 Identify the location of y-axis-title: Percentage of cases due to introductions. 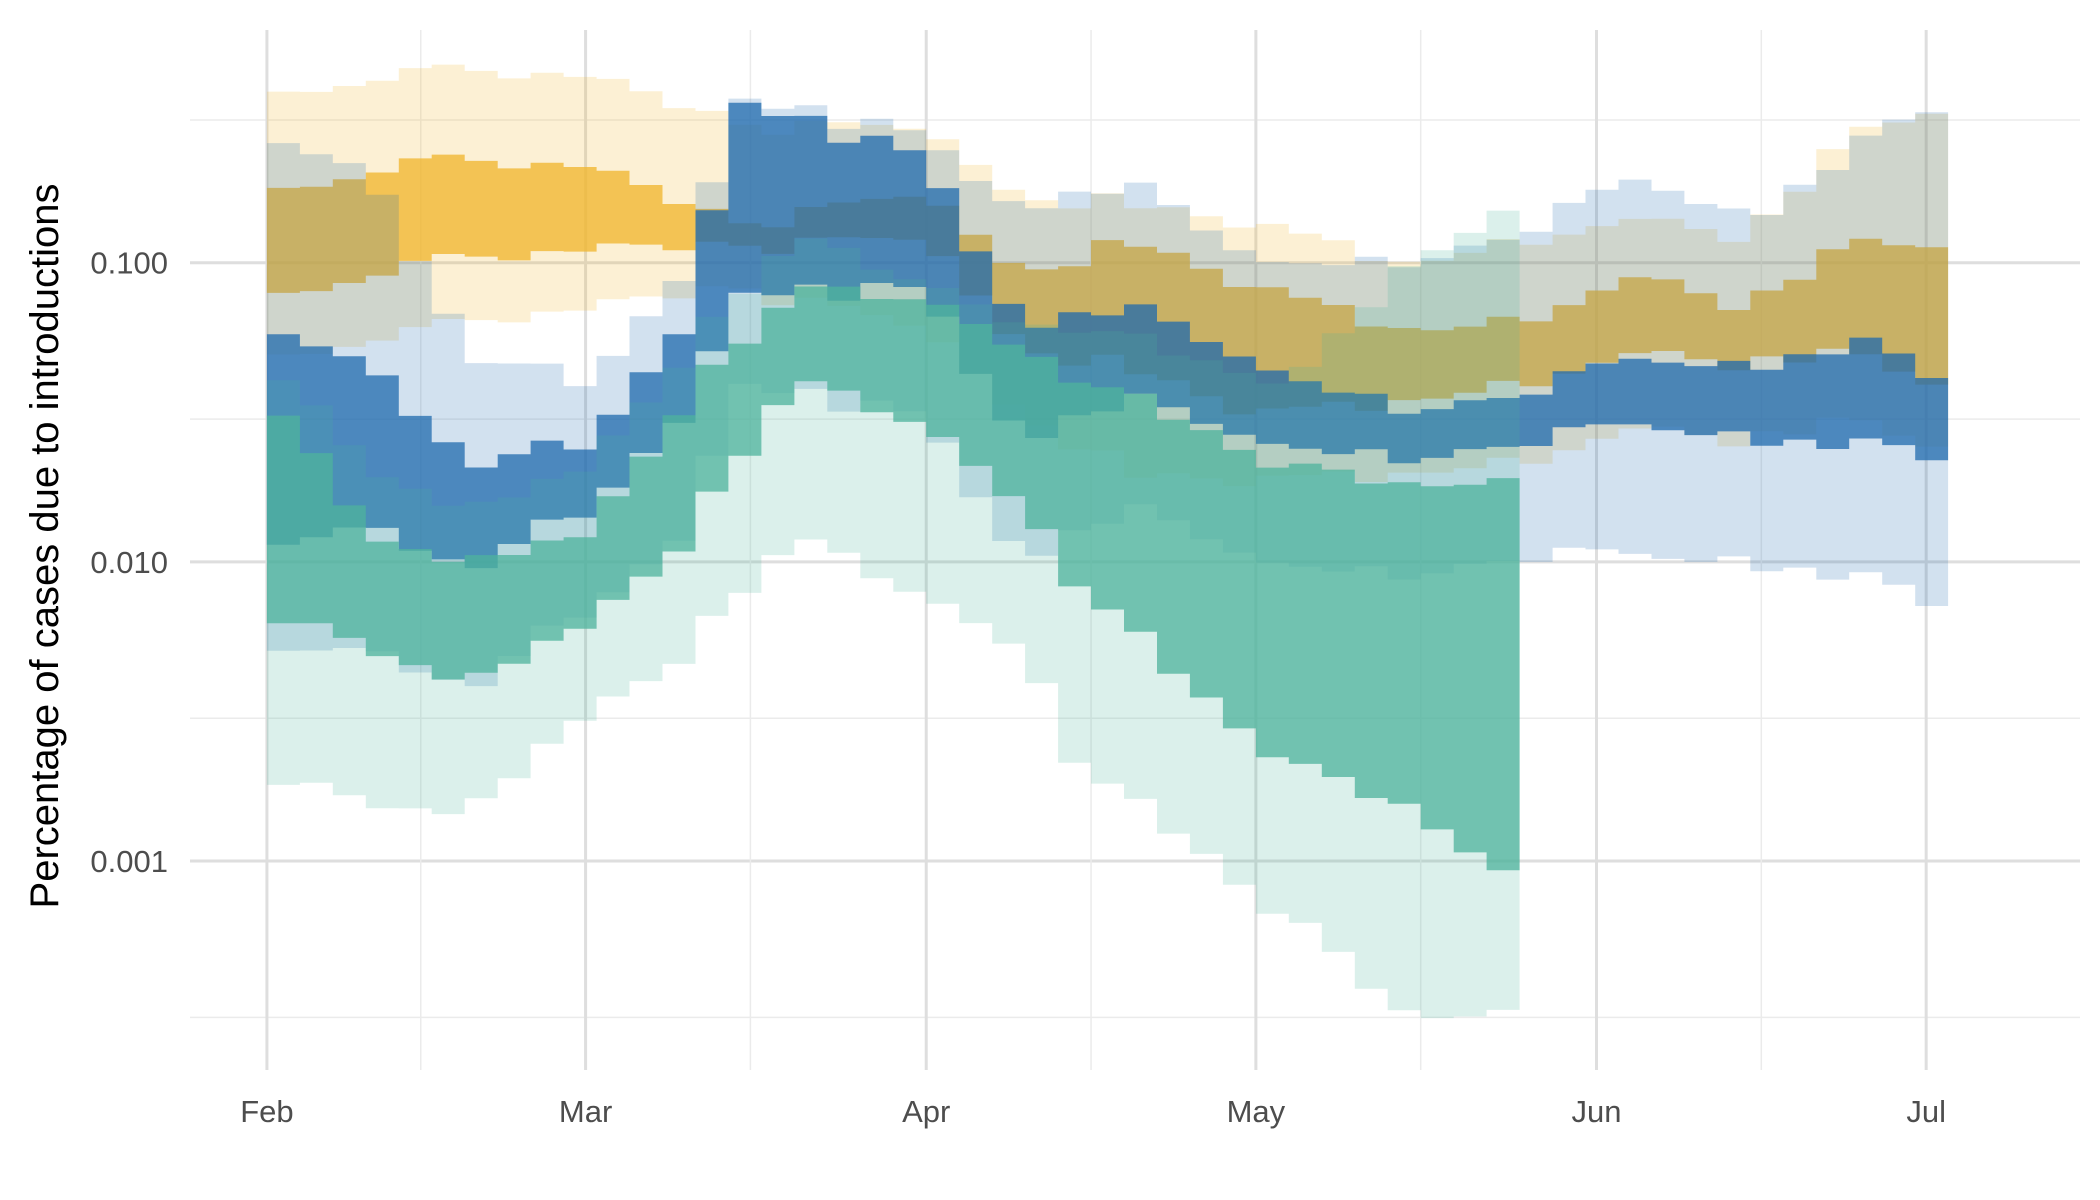
(45, 546).